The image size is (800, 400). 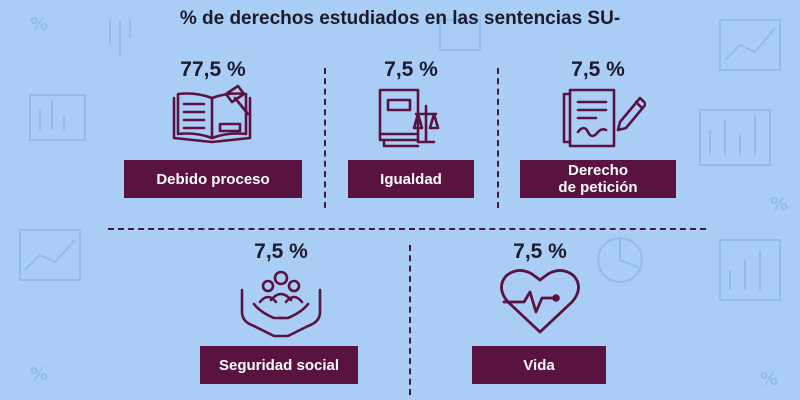 What do you see at coordinates (212, 114) in the screenshot?
I see `law-book-gavel-icon` at bounding box center [212, 114].